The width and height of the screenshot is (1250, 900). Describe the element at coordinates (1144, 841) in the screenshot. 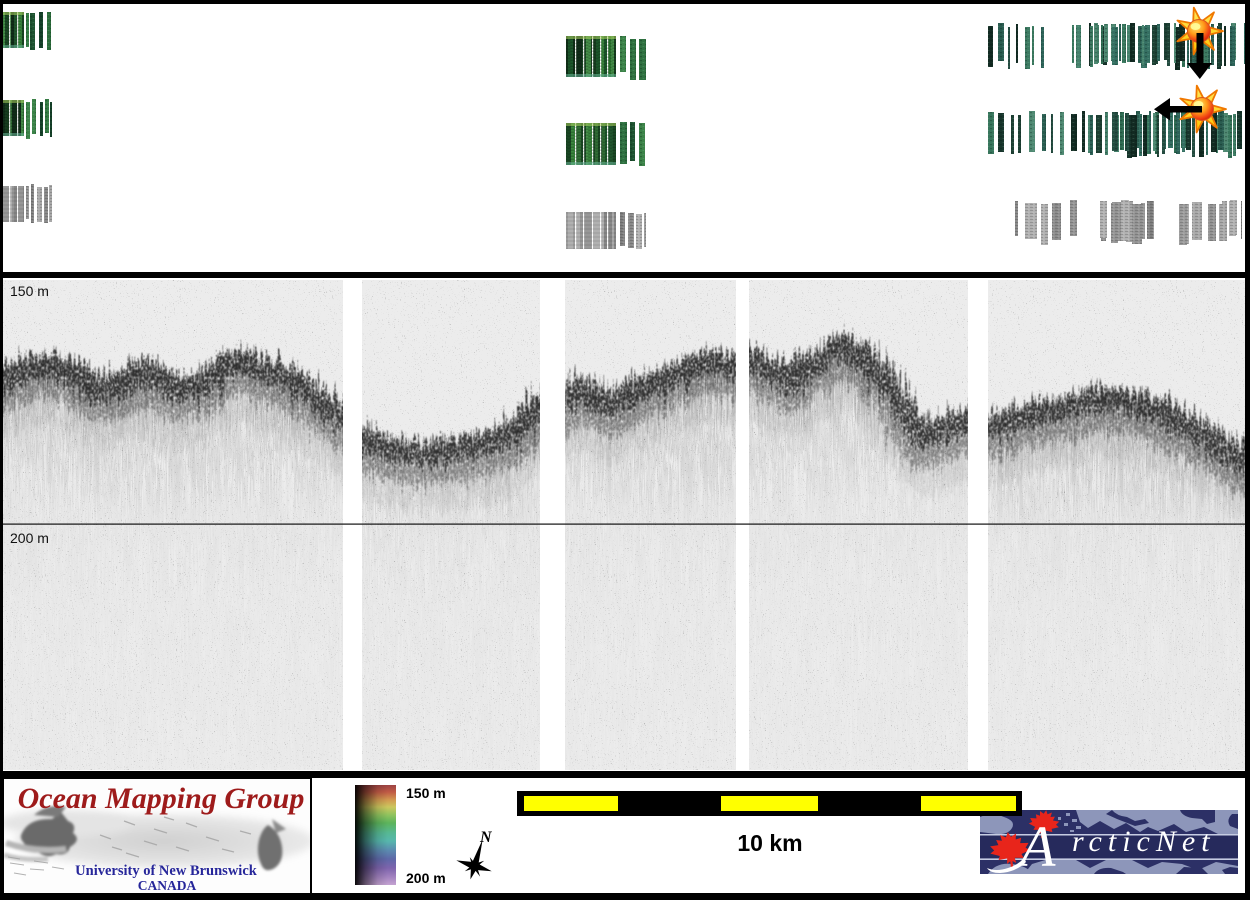

I see `svg-text: rcticNet` at that location.